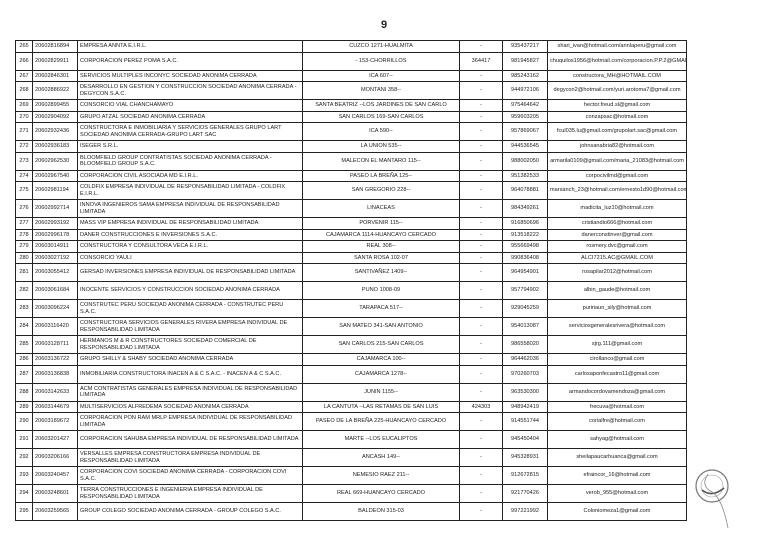 The image size is (768, 543). What do you see at coordinates (525, 161) in the screenshot?
I see `mobile-cell: 988002050` at bounding box center [525, 161].